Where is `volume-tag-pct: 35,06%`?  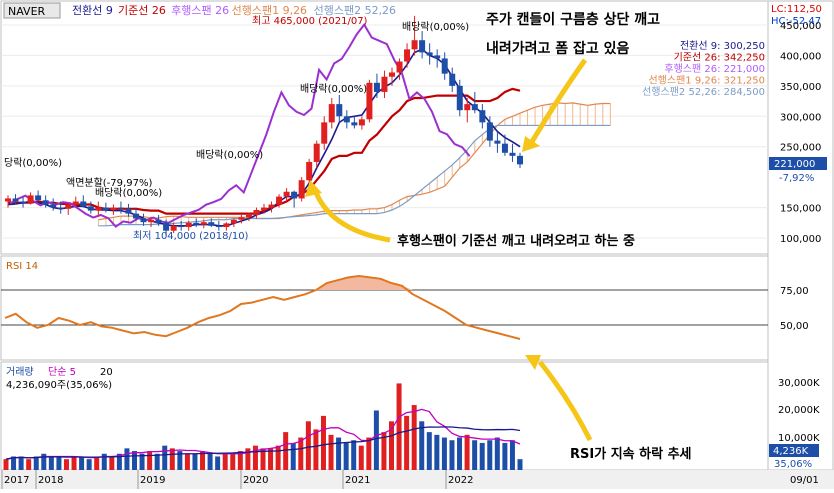
volume-tag-pct: 35,06% is located at coordinates (793, 464).